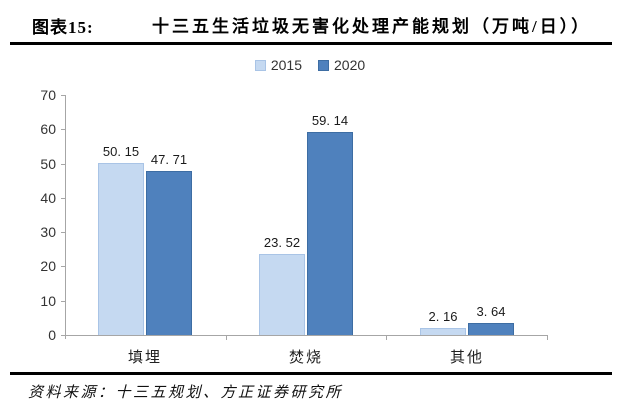 Image resolution: width=620 pixels, height=412 pixels. I want to click on legend-label: 2020, so click(350, 65).